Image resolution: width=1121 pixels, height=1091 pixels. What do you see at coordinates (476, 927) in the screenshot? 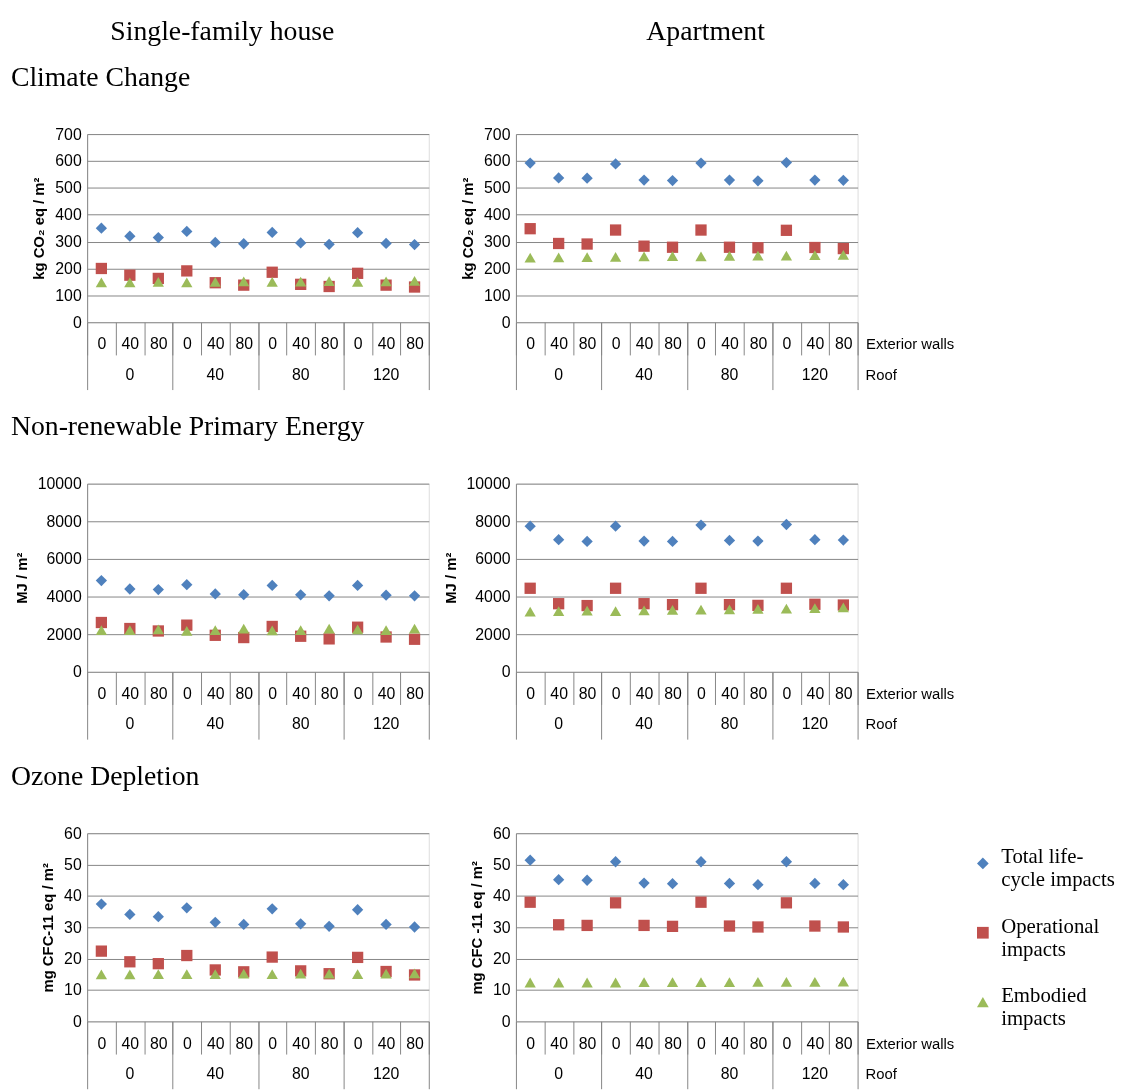
I see `y-axis-title: mg CFC -11 eq / m²` at bounding box center [476, 927].